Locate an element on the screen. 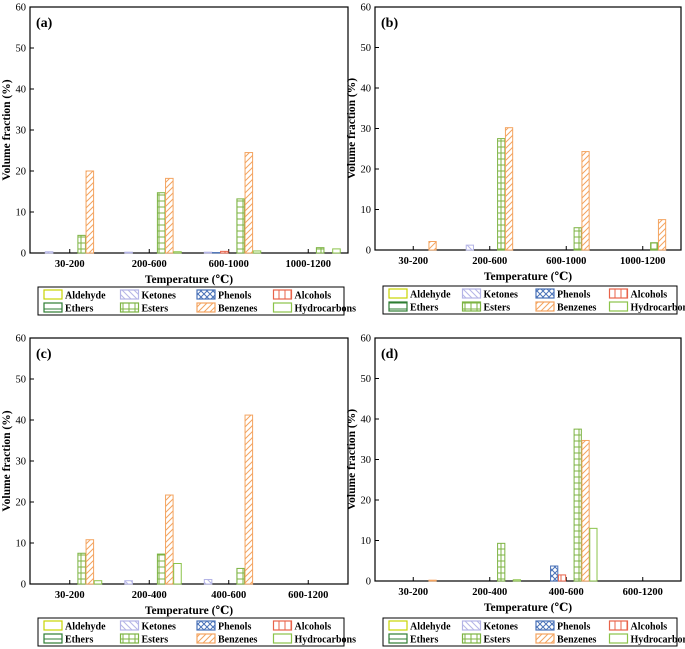 The image size is (685, 649). bar-phenols is located at coordinates (554, 573).